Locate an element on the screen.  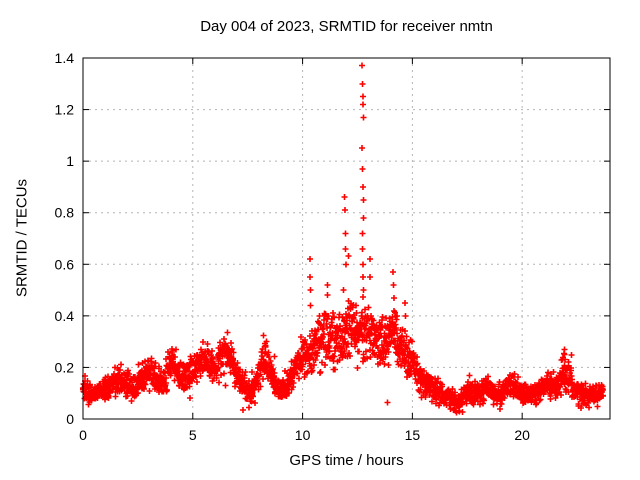
x-tick-label: 10 is located at coordinates (303, 435).